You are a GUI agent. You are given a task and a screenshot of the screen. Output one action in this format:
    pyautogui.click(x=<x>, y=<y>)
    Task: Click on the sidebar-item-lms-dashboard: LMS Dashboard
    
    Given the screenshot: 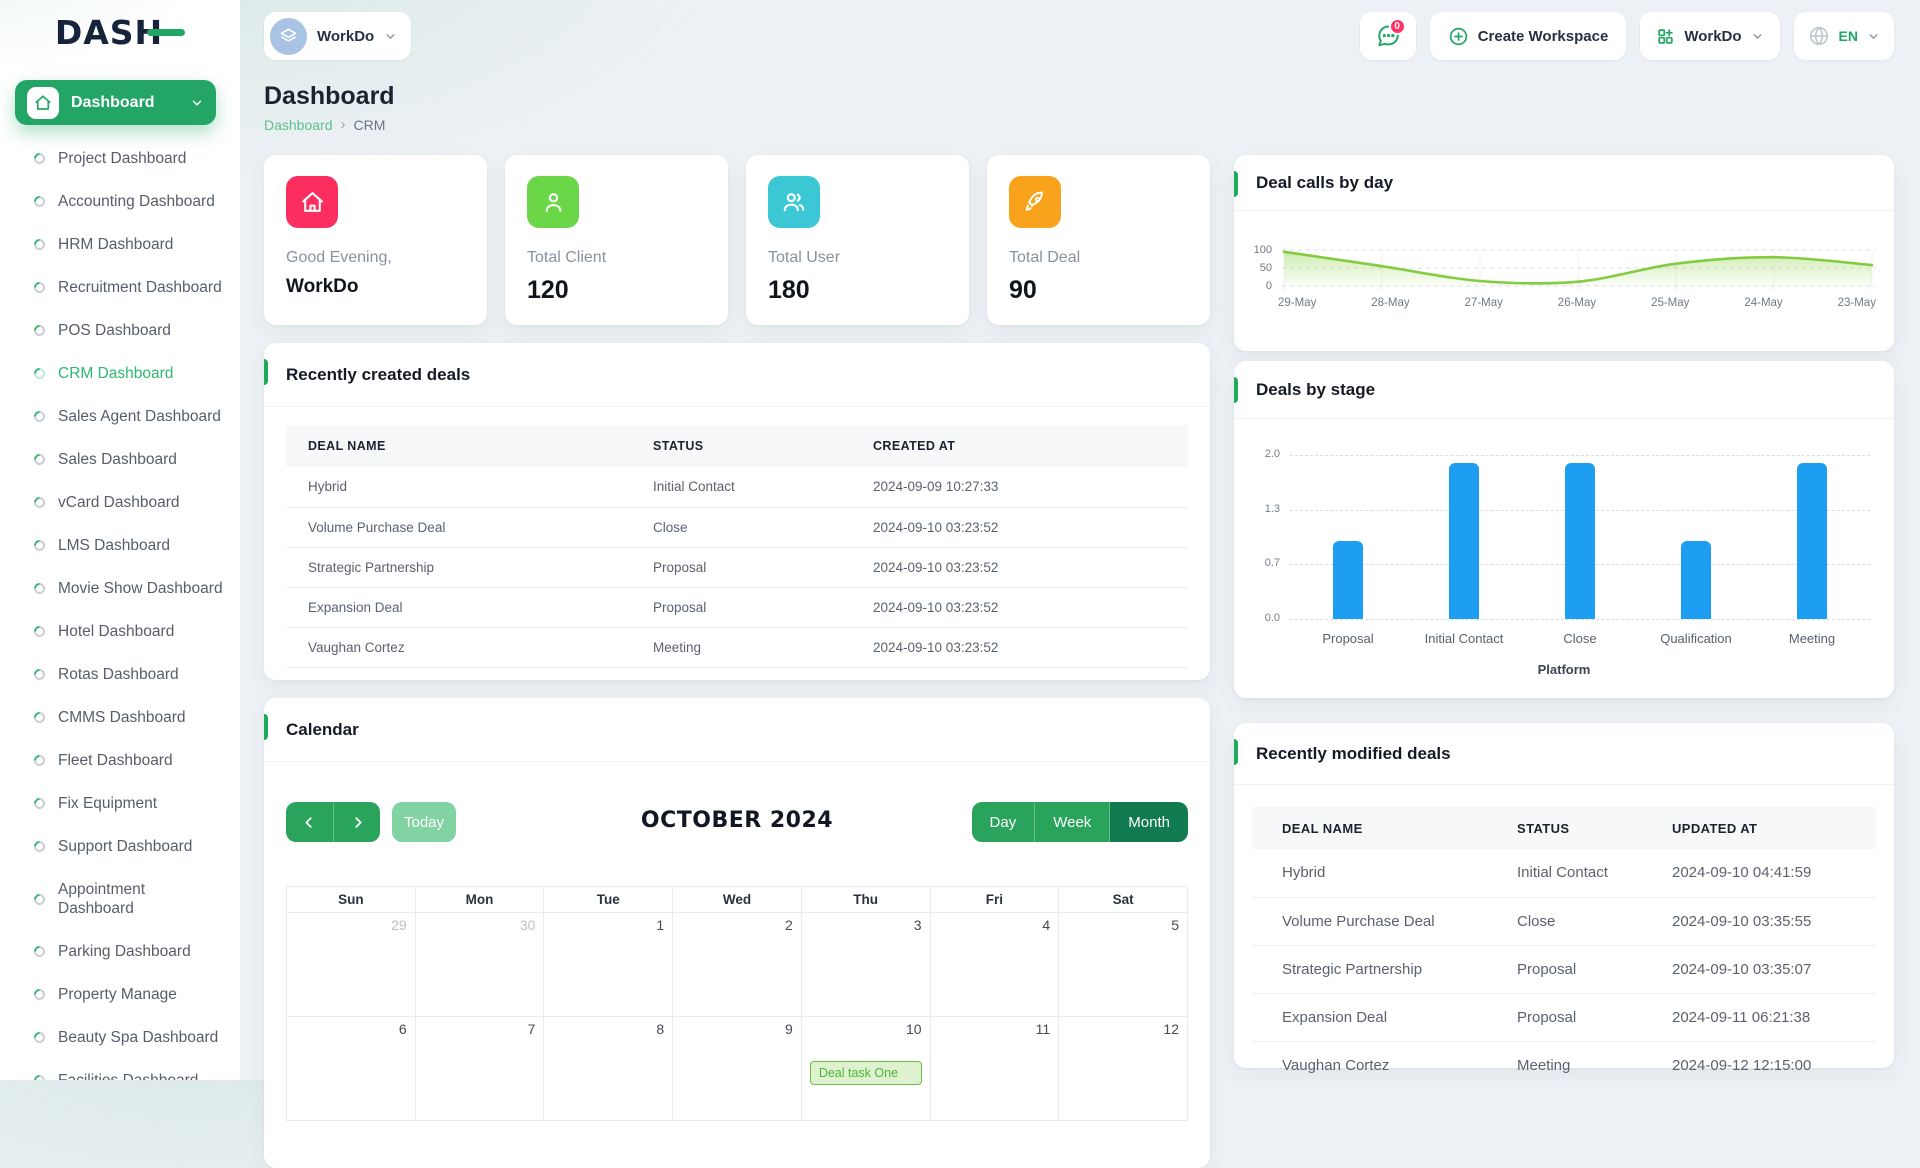 What is the action you would take?
    pyautogui.click(x=120, y=545)
    